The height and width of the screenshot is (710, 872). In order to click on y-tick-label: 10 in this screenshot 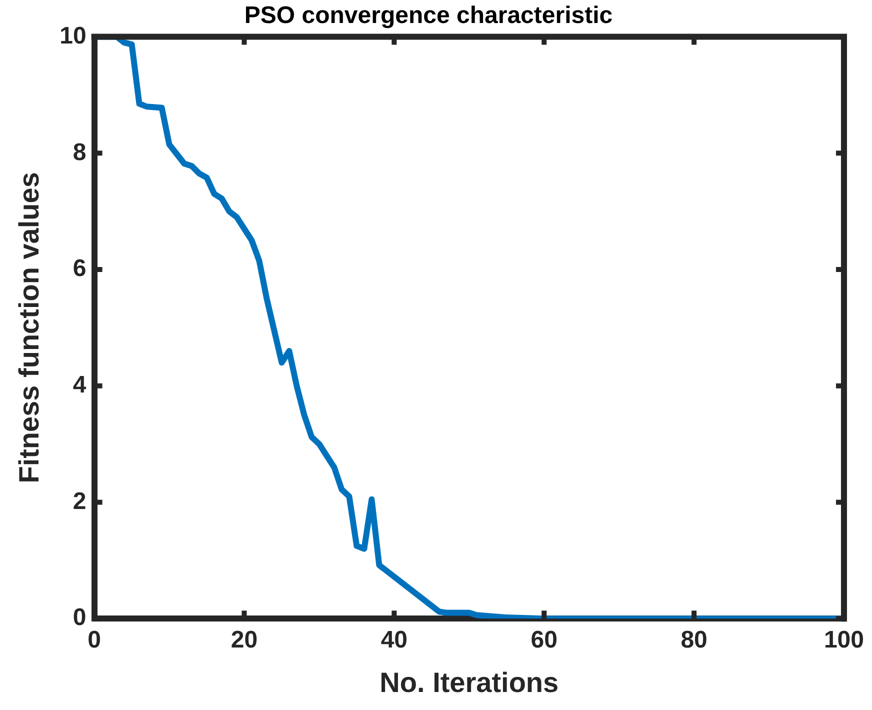, I will do `click(73, 36)`.